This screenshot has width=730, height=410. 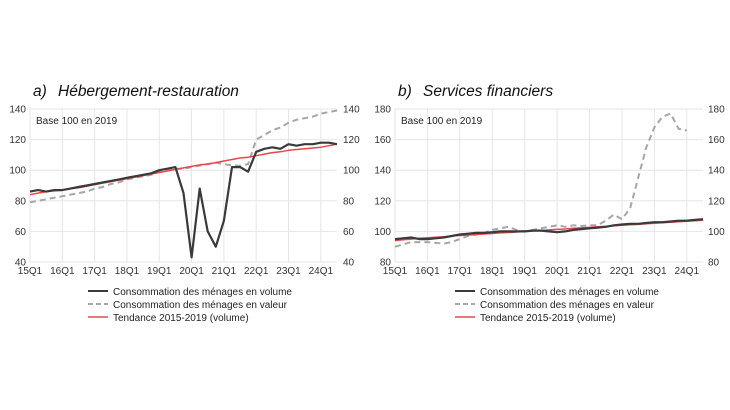 I want to click on panel-a-note: Base 100 en 2019, so click(x=77, y=121).